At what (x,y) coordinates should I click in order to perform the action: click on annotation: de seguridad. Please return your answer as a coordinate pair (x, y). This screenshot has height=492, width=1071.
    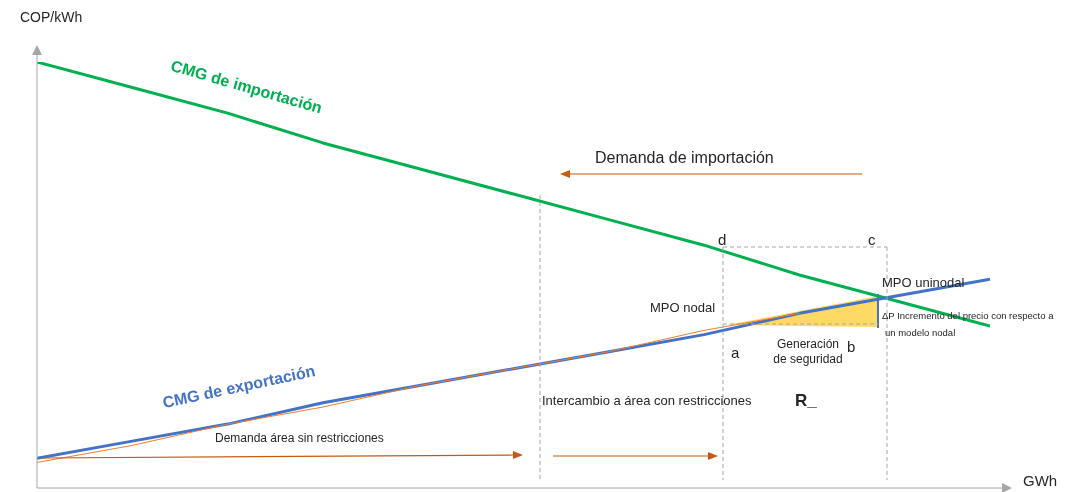
    Looking at the image, I should click on (808, 359).